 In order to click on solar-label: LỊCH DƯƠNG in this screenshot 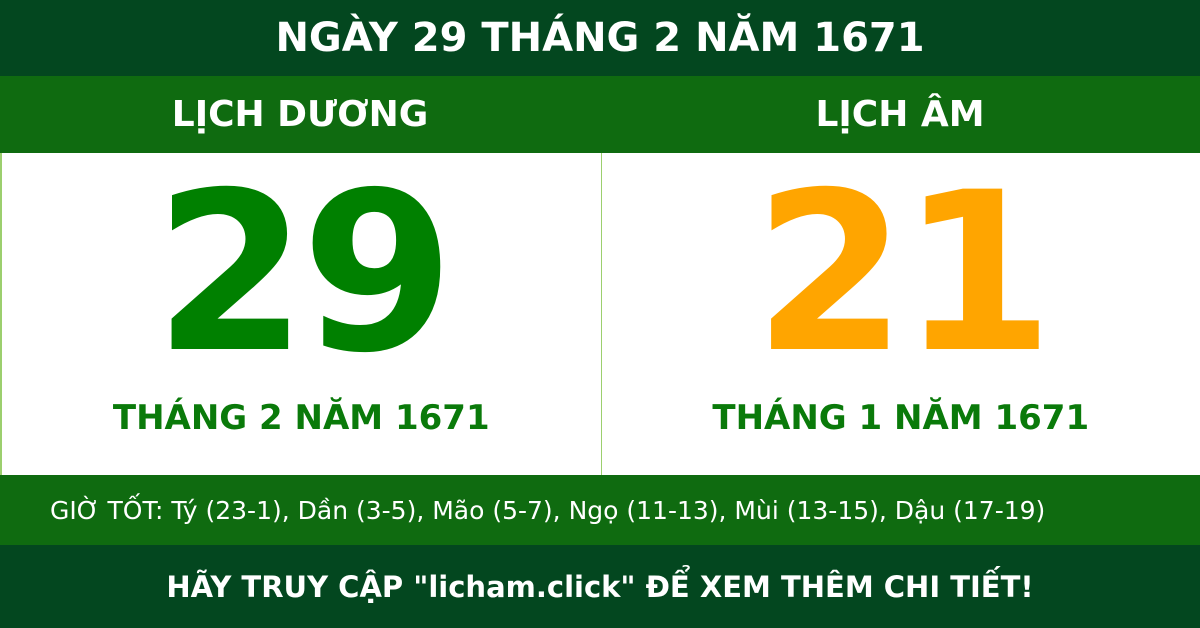, I will do `click(300, 114)`.